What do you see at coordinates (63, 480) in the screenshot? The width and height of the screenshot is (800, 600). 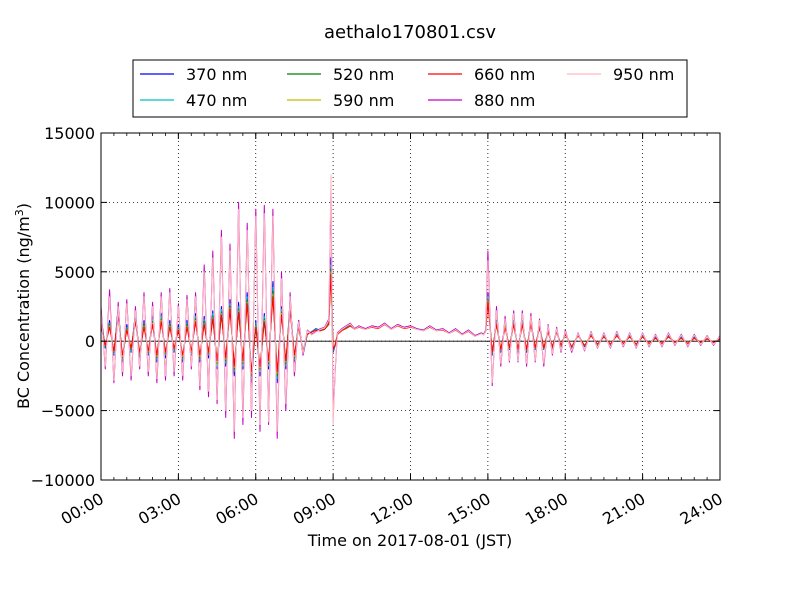 I see `y-tick-label: −10000` at bounding box center [63, 480].